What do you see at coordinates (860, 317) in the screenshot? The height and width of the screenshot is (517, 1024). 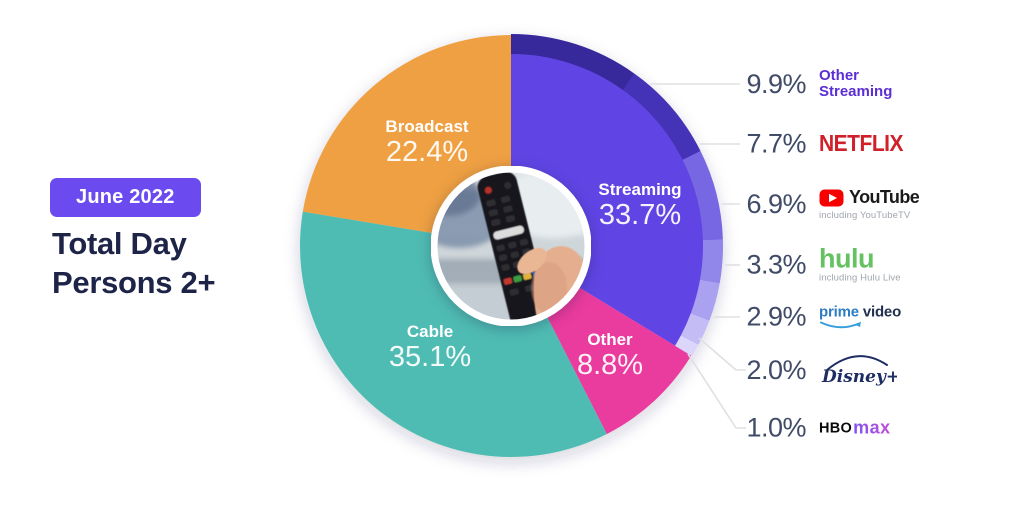 I see `prime-video-logo: prime video` at bounding box center [860, 317].